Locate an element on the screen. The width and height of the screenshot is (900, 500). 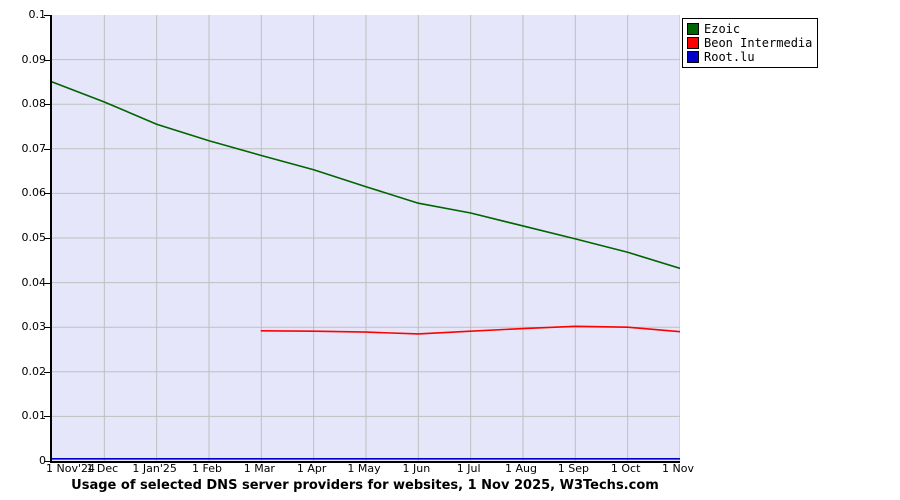
x-tick-label: 1 Jul is located at coordinates (468, 468).